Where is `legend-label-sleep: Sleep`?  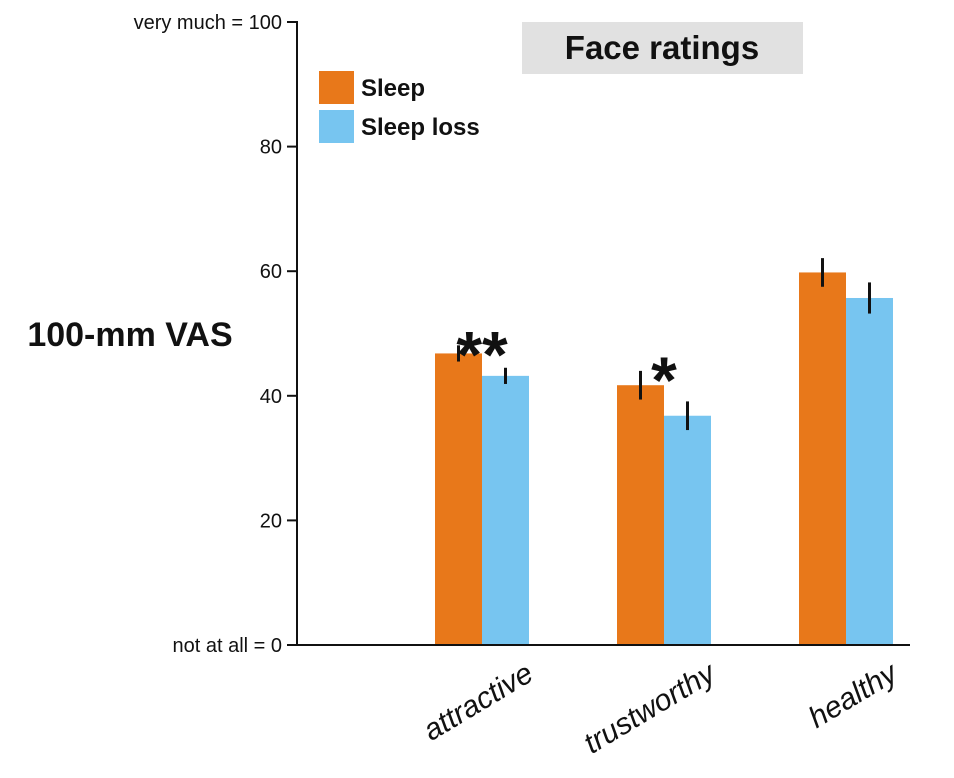
legend-label-sleep: Sleep is located at coordinates (393, 88).